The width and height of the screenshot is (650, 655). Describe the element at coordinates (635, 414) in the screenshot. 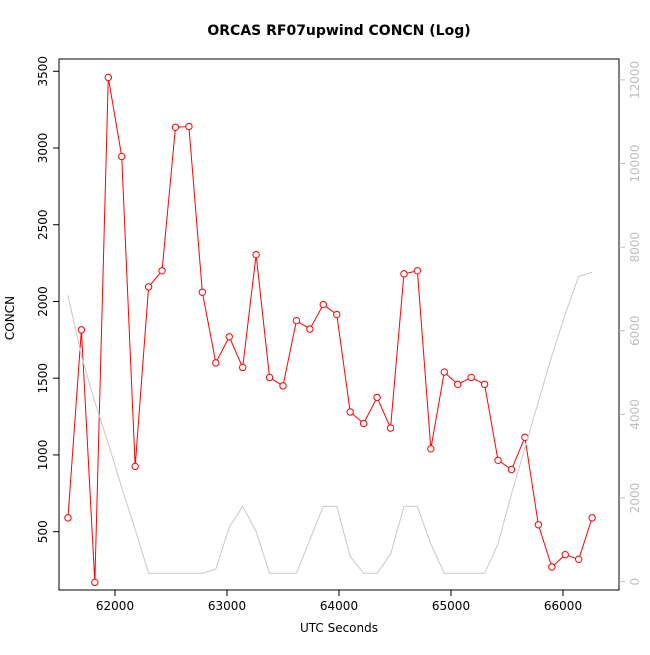

I see `y2-tick-label: 4000` at that location.